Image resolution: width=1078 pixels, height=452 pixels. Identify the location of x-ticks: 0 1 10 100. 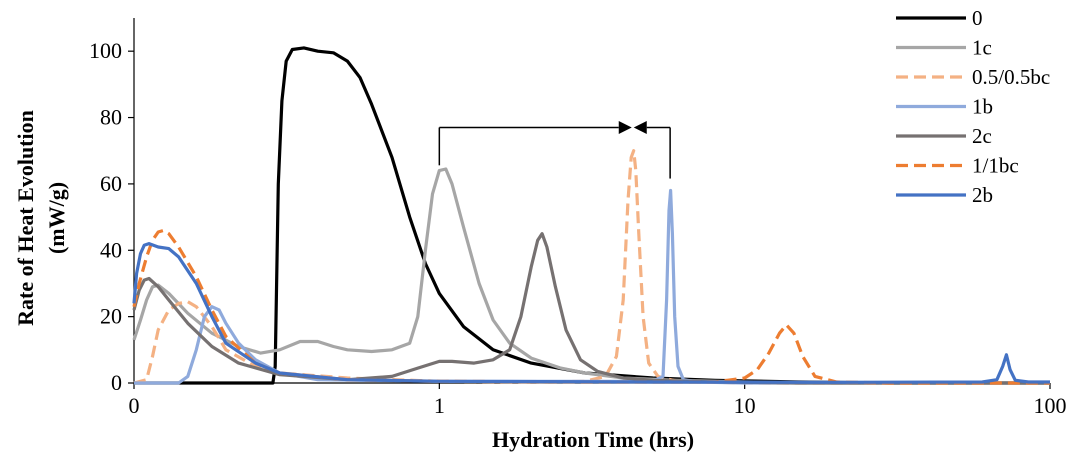
(598, 400).